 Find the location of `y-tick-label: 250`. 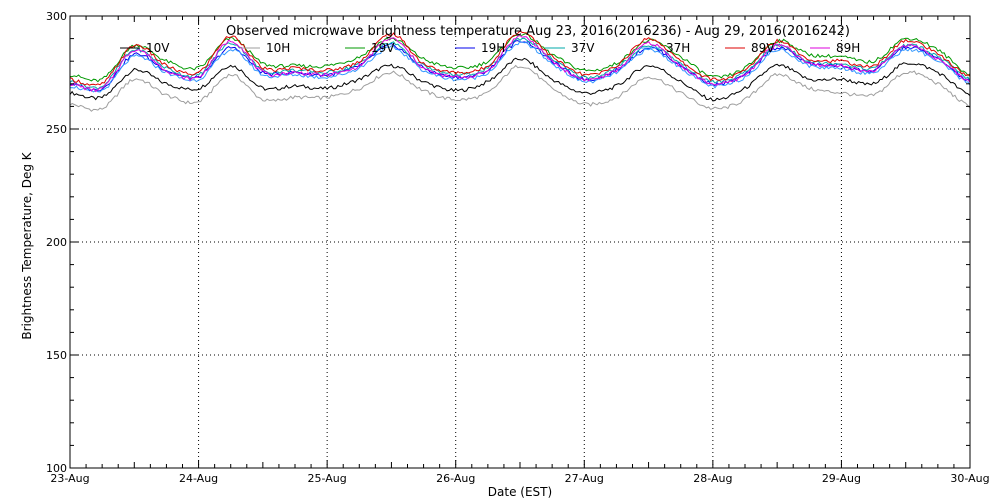

y-tick-label: 250 is located at coordinates (56, 129).